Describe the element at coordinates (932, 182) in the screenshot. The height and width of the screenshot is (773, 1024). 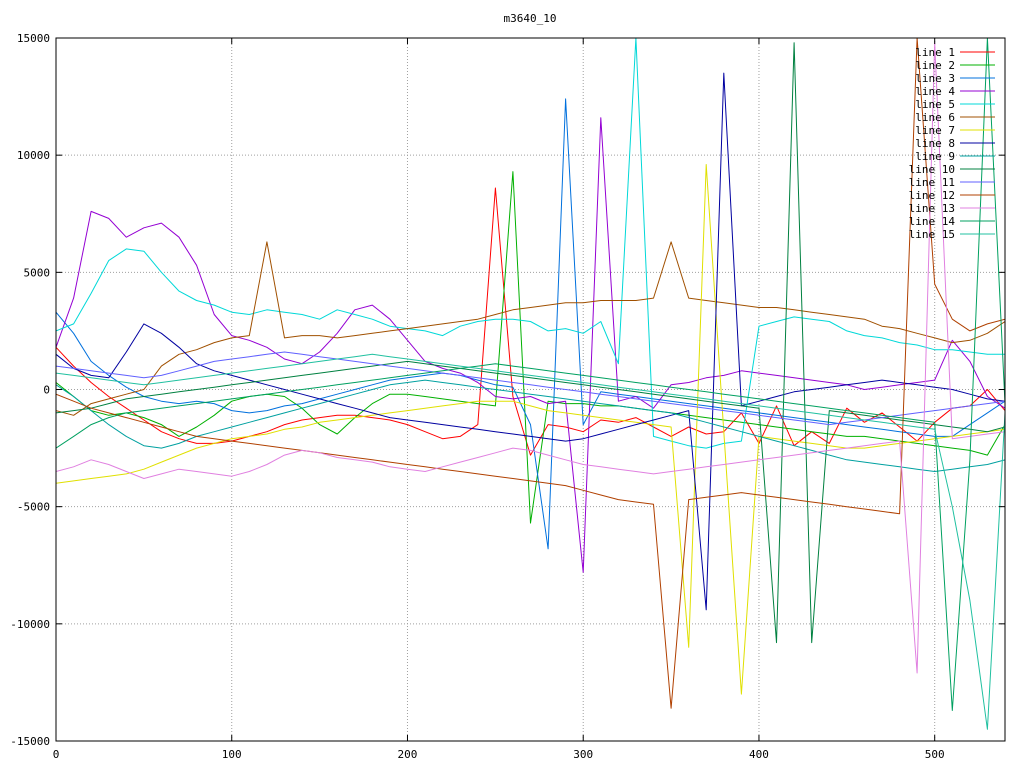
I see `legend-label: line 11` at that location.